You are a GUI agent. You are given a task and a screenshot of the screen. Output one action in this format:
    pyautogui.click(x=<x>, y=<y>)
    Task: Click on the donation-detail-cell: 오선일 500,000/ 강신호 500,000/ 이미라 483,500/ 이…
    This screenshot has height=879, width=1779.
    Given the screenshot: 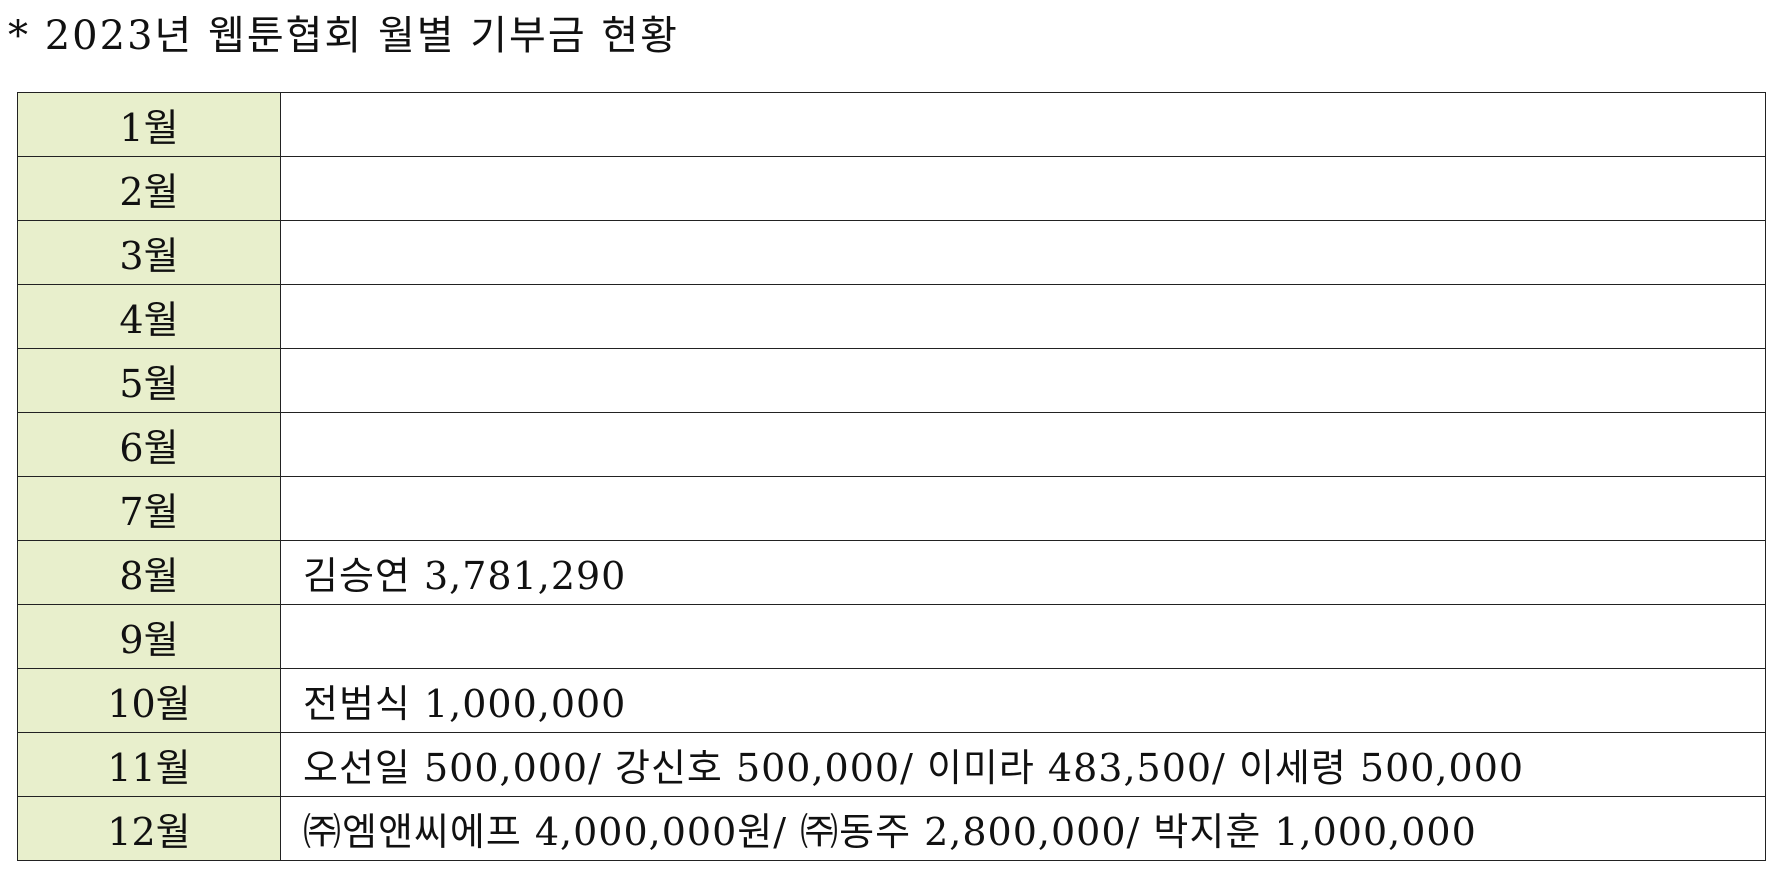 What is the action you would take?
    pyautogui.click(x=1023, y=764)
    